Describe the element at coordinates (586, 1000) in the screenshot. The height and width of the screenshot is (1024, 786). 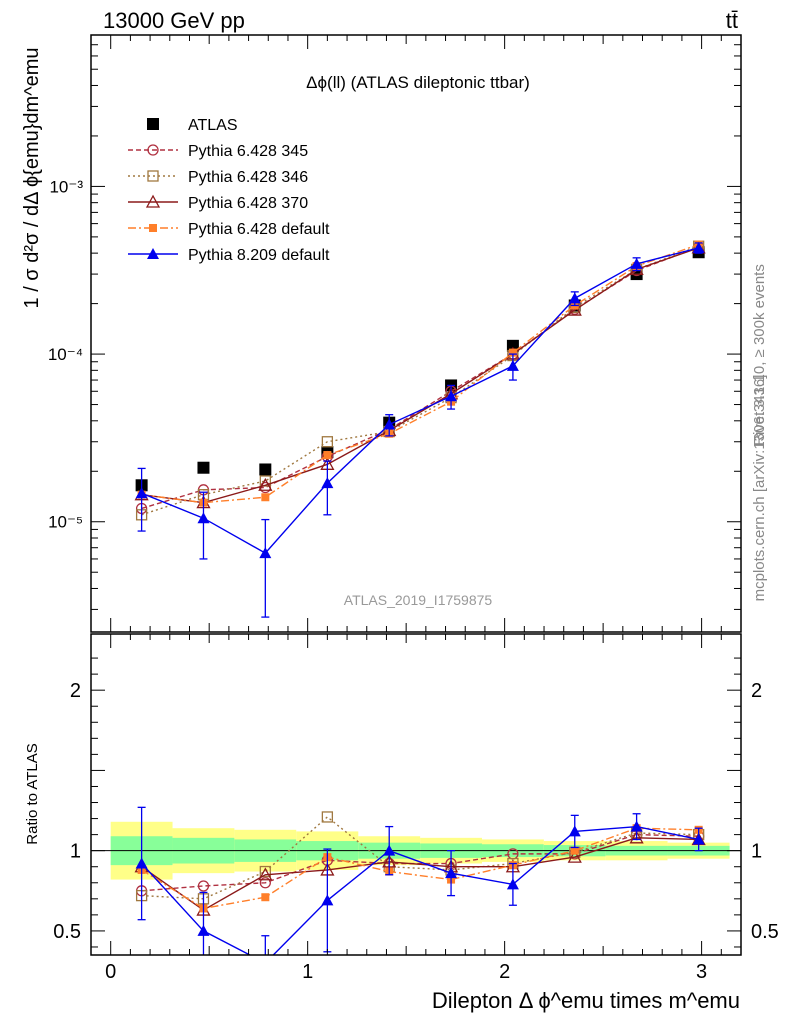
I see `x-axis-label: Dilepton Δ ϕ^emu times m^emu` at that location.